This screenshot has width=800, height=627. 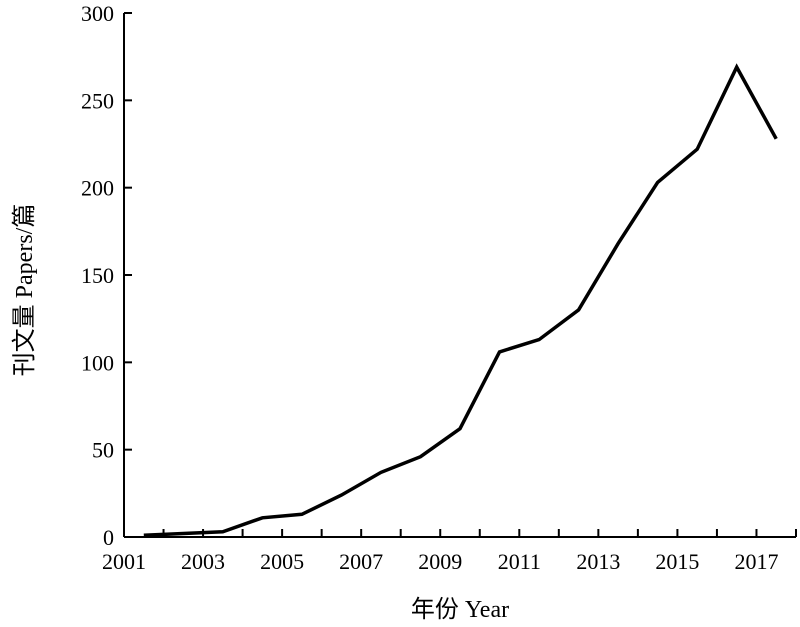 I want to click on x-tick-label: 2005, so click(x=282, y=561).